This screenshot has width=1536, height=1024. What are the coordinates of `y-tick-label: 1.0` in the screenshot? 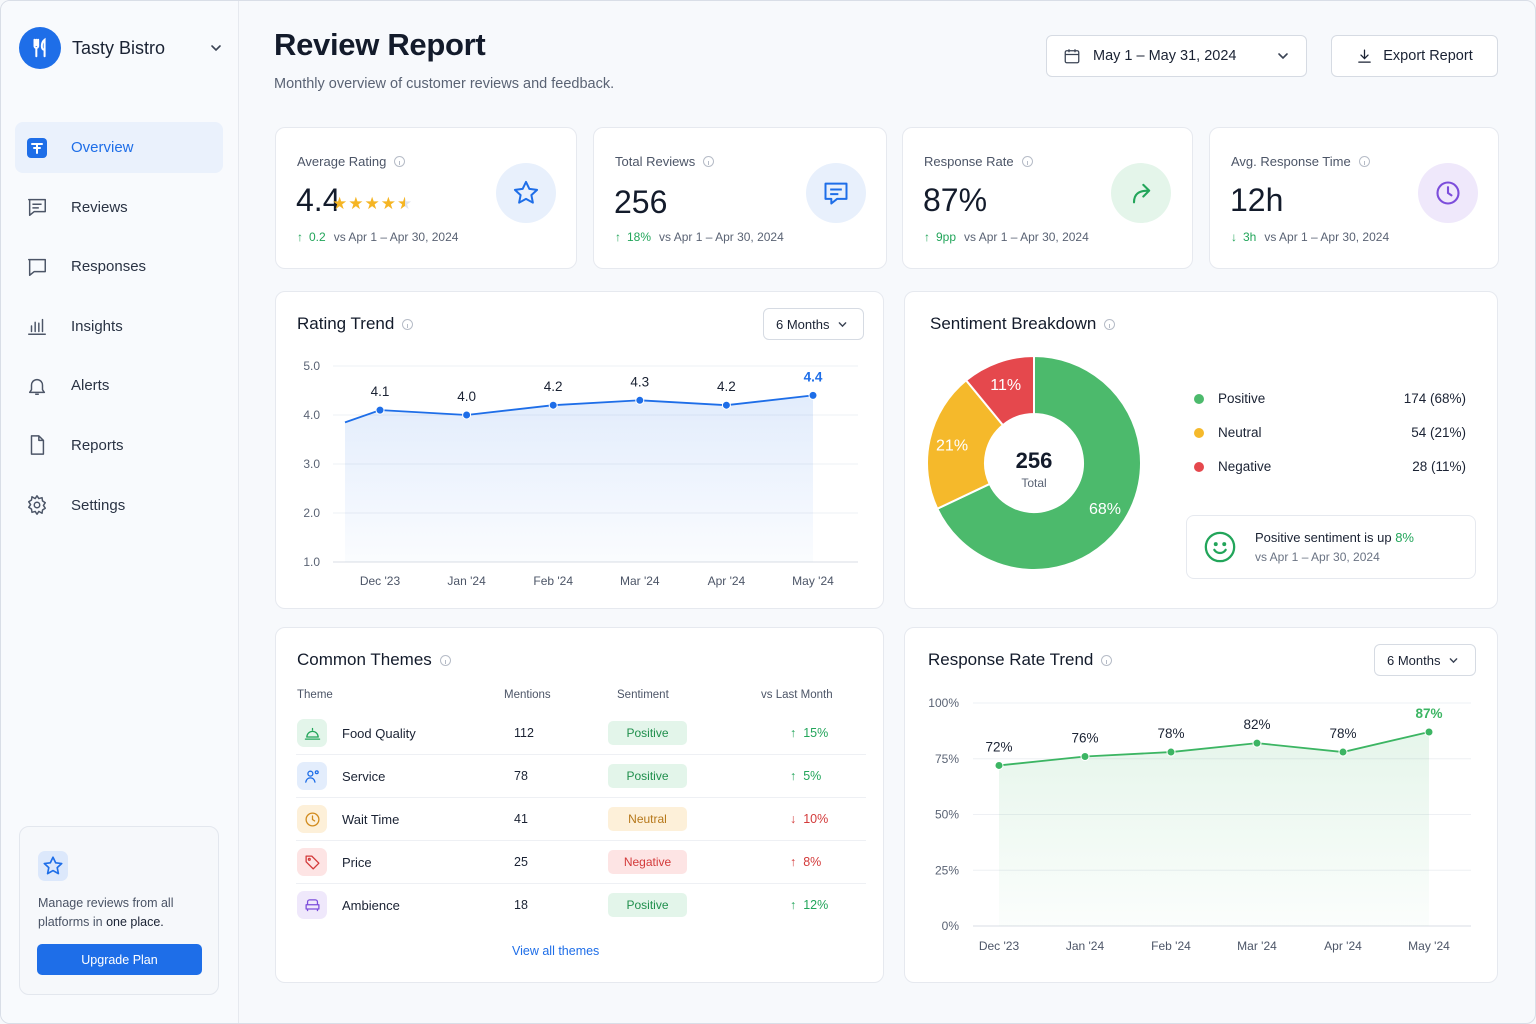 It's located at (311, 562).